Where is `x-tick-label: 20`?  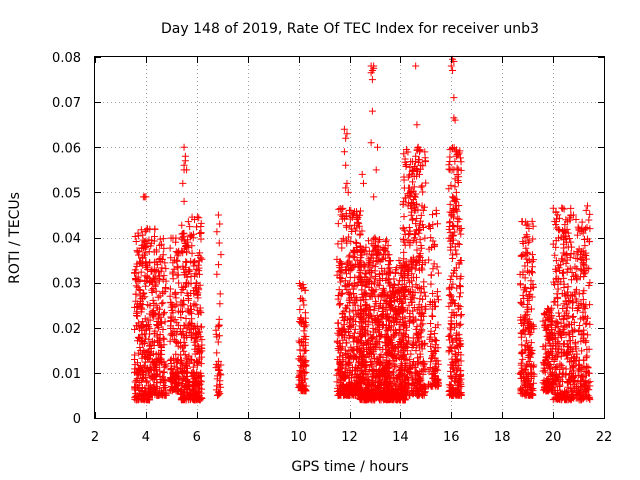
x-tick-label: 20 is located at coordinates (553, 437).